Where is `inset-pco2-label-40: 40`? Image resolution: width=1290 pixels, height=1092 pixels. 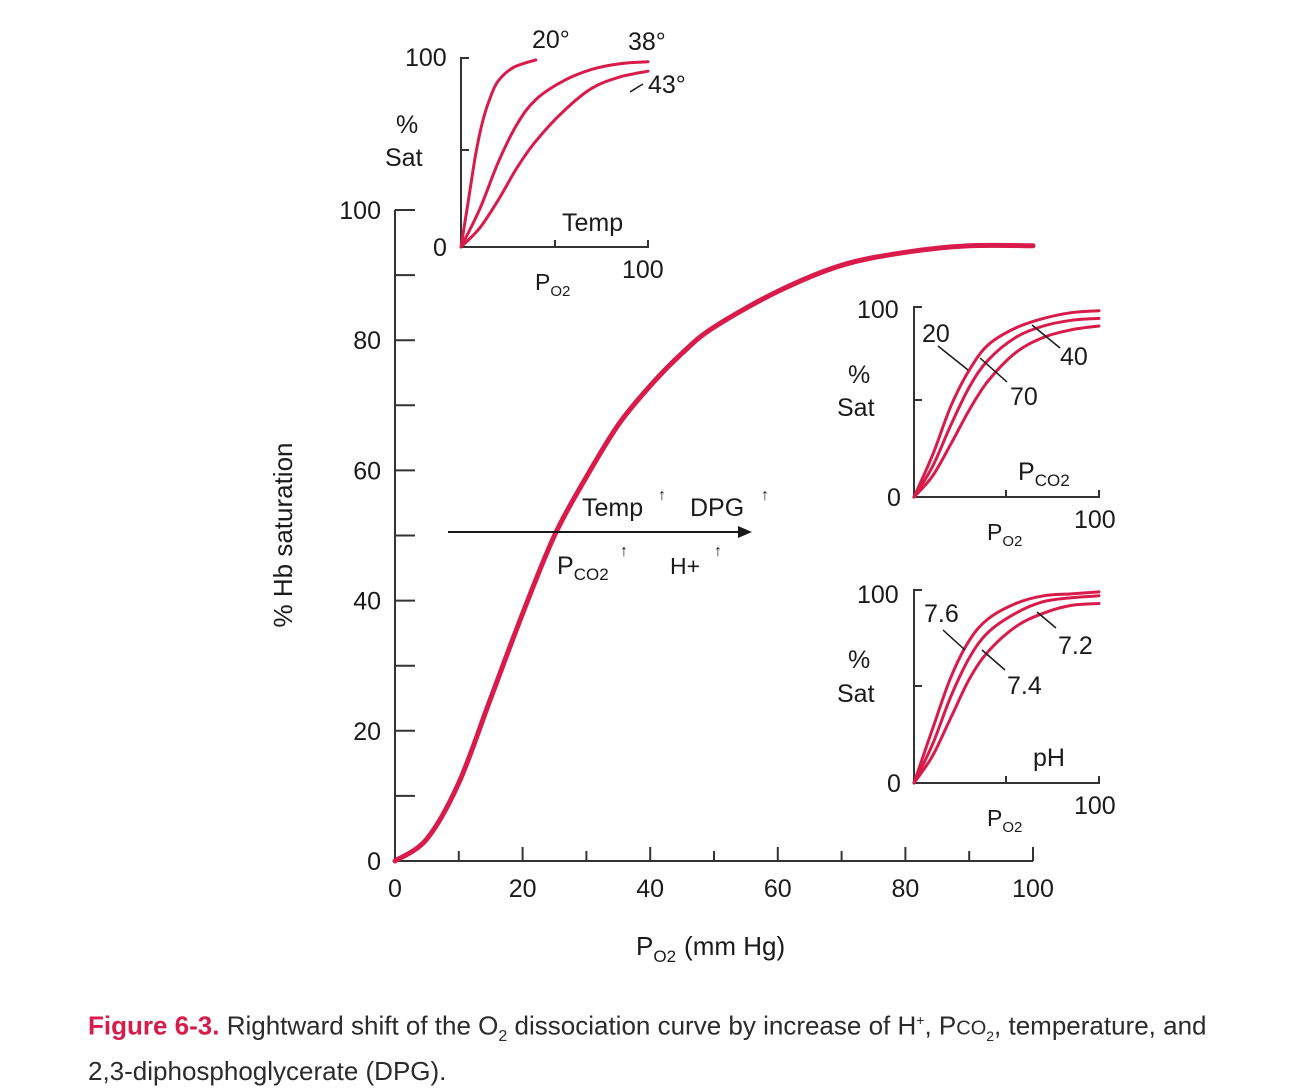
inset-pco2-label-40: 40 is located at coordinates (1074, 357).